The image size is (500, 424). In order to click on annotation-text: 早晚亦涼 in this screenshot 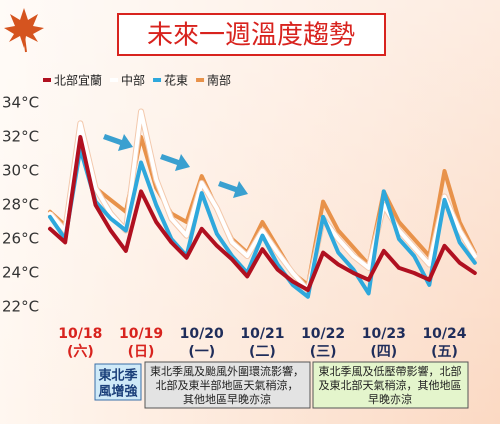, I will do `click(390, 399)`.